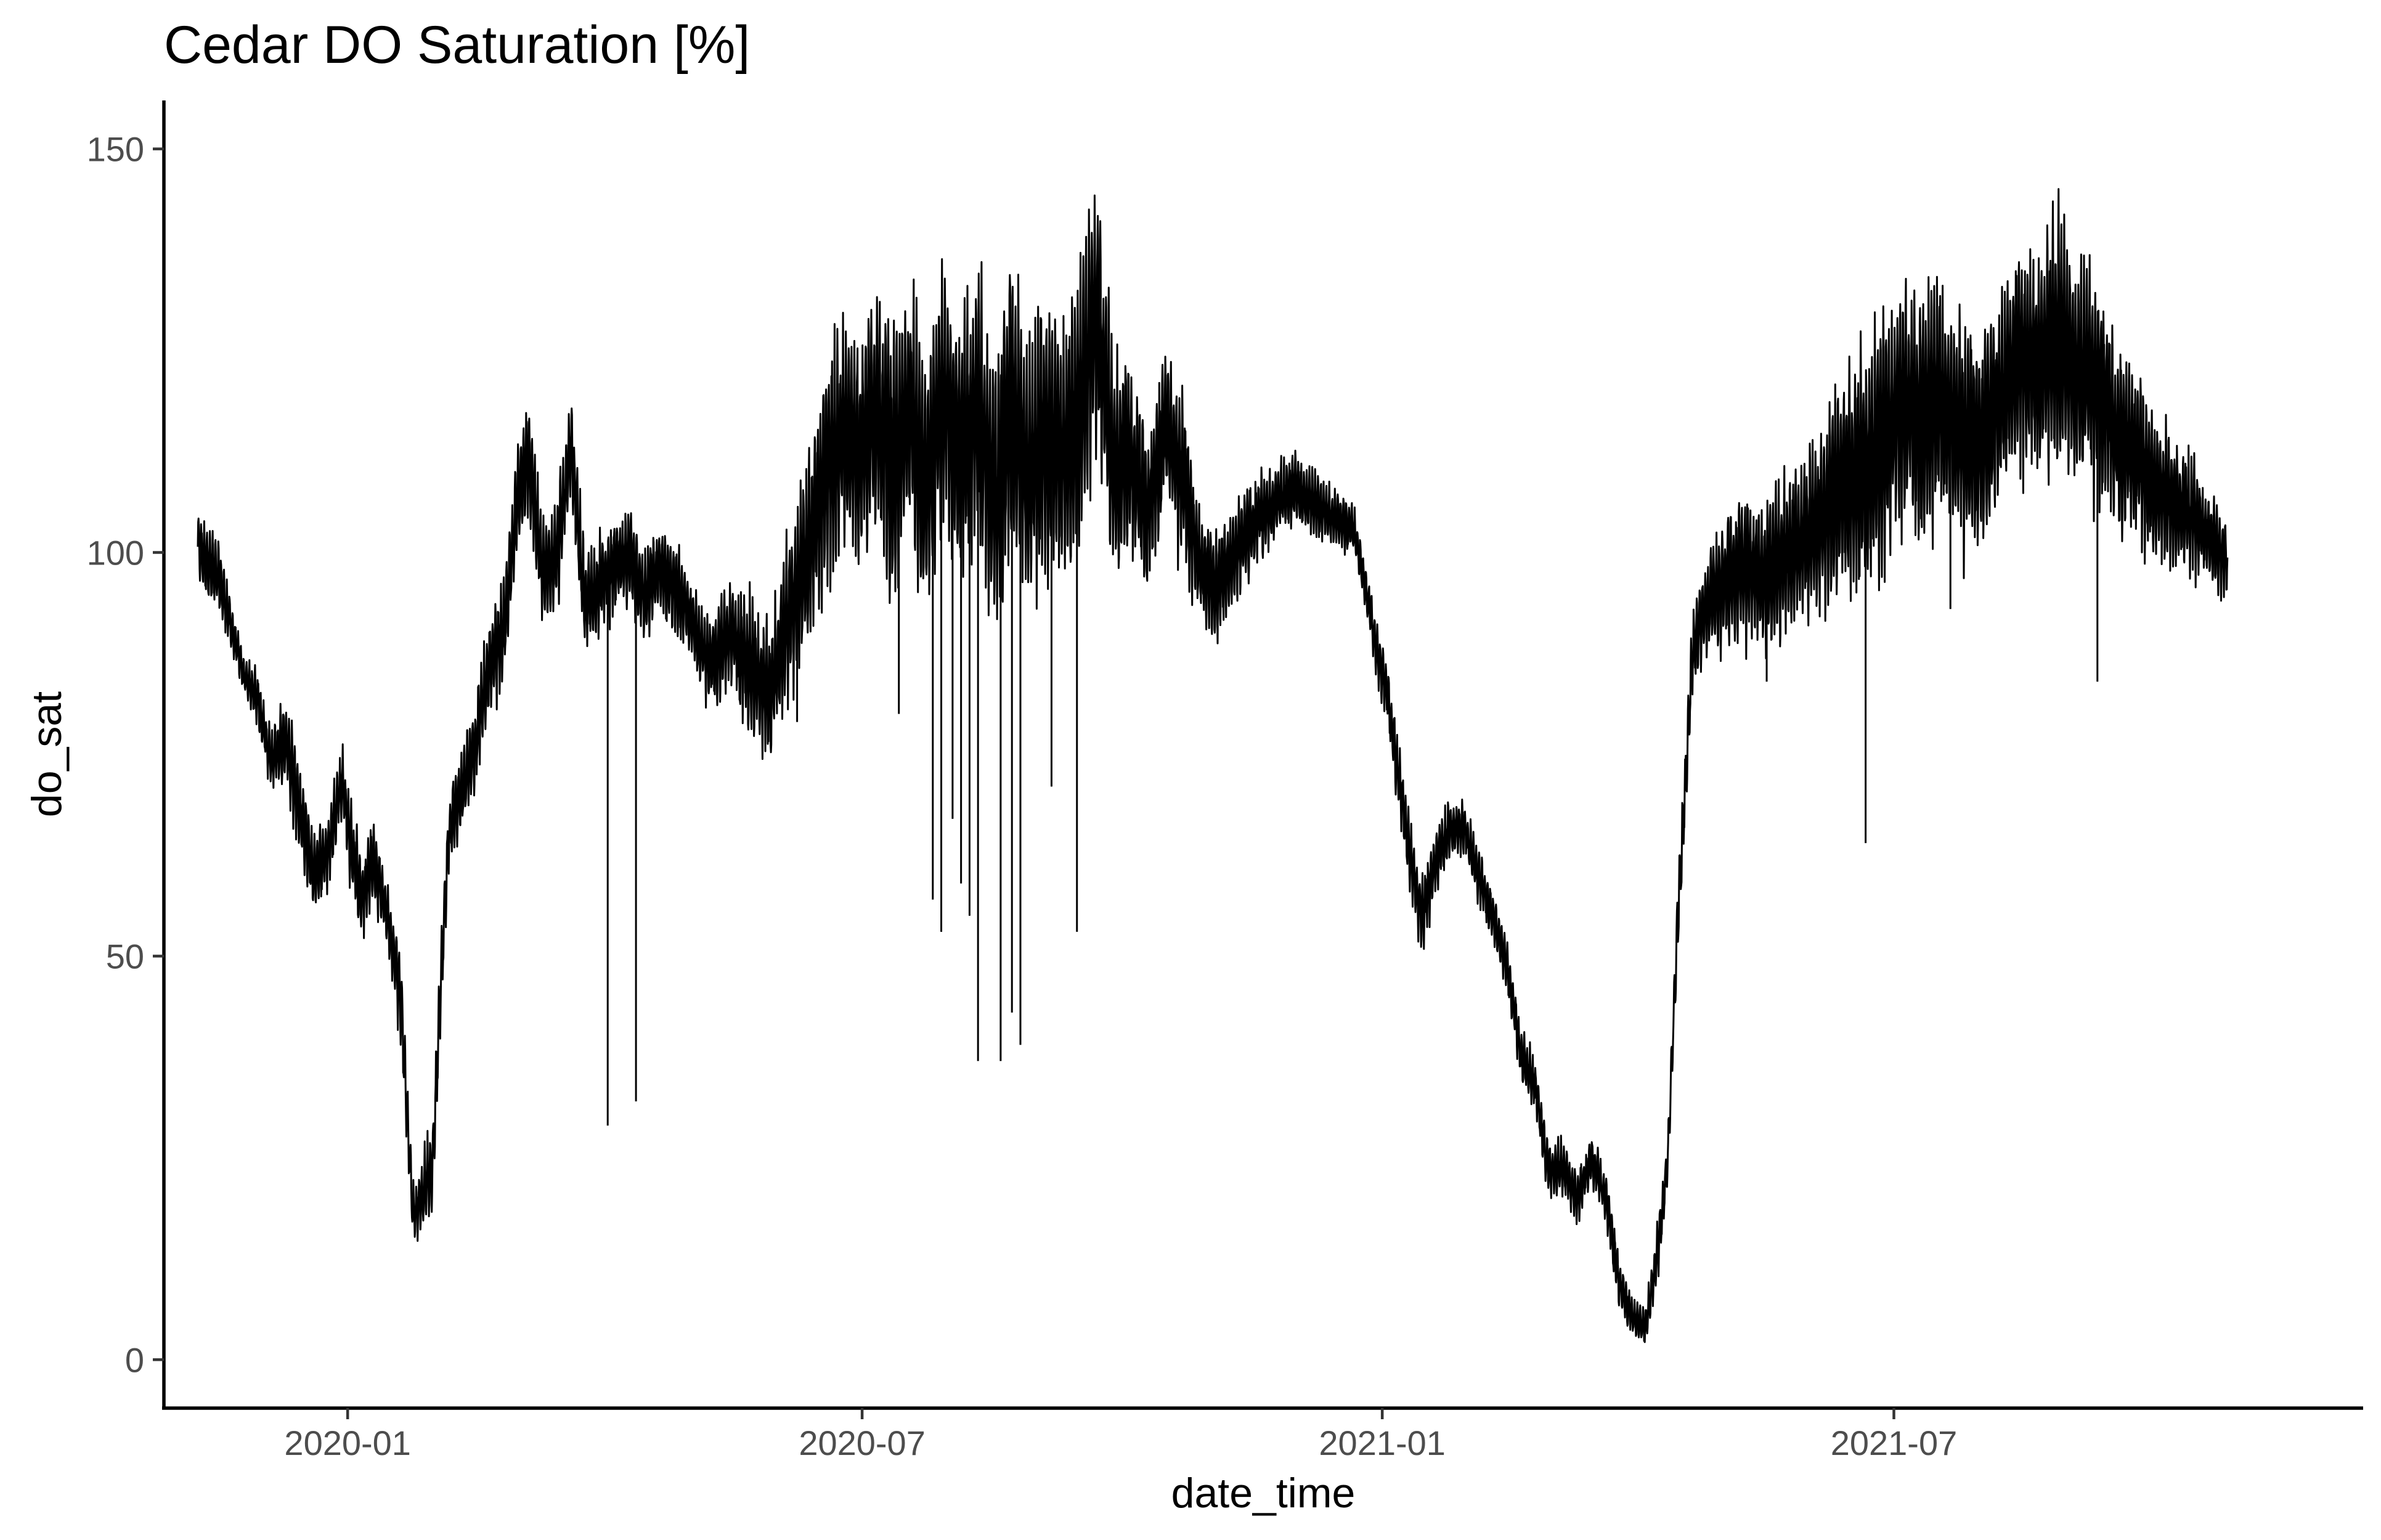  Describe the element at coordinates (1894, 1443) in the screenshot. I see `x-tick-label: 2021-07` at that location.